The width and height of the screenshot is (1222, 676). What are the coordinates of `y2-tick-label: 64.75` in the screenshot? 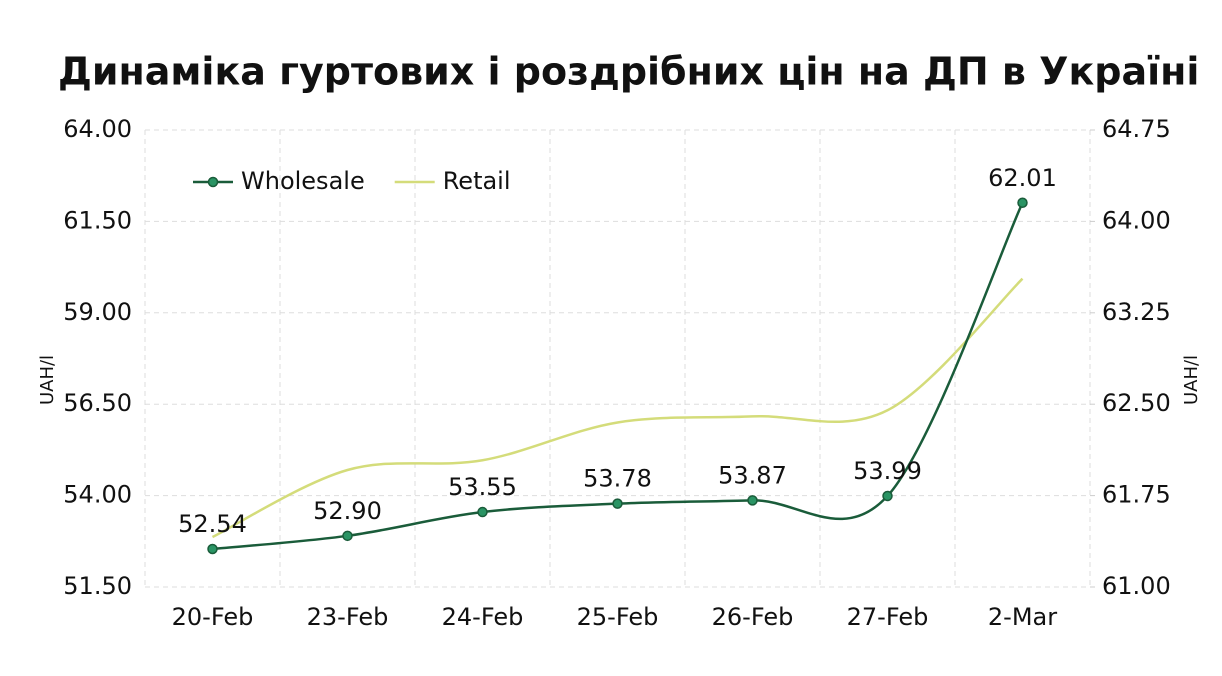 It's located at (1136, 129).